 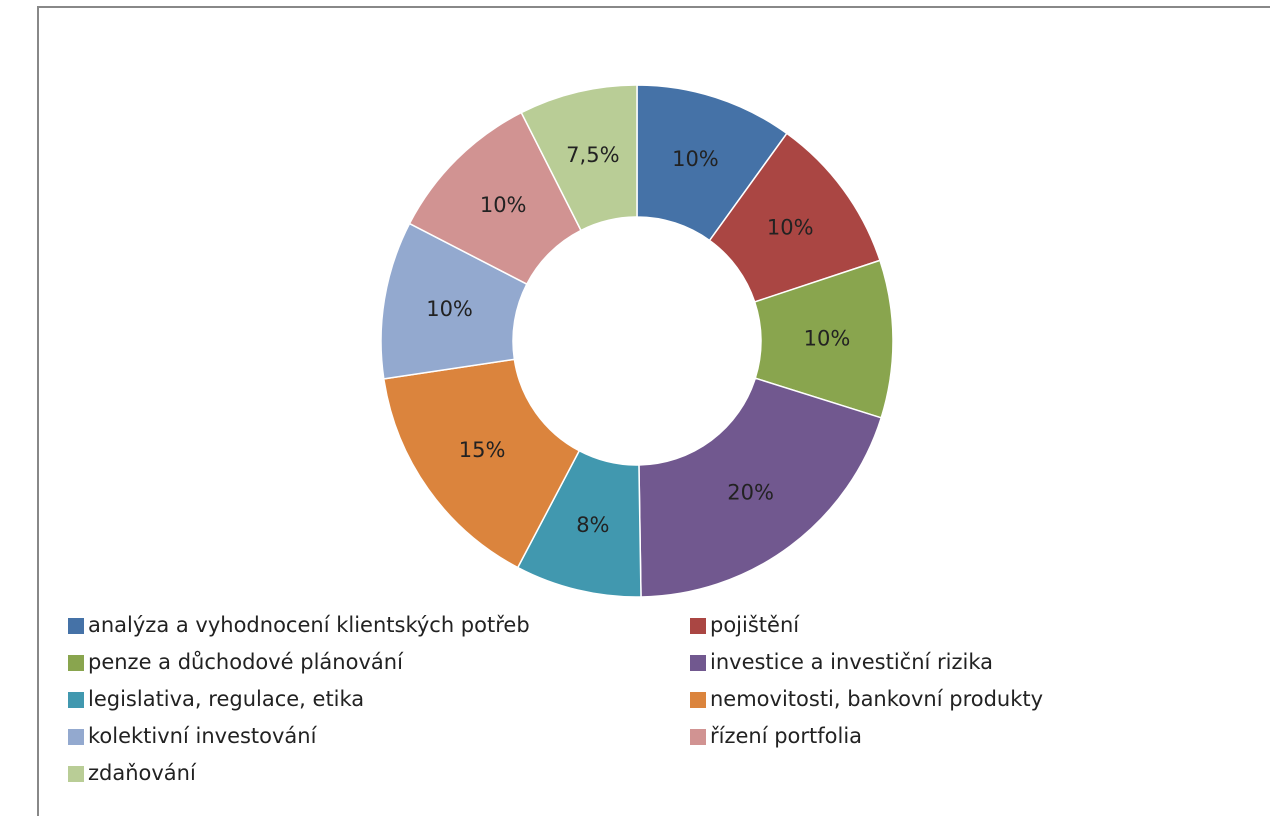 What do you see at coordinates (876, 699) in the screenshot?
I see `legend-label: nemovitosti, bankovní produkty` at bounding box center [876, 699].